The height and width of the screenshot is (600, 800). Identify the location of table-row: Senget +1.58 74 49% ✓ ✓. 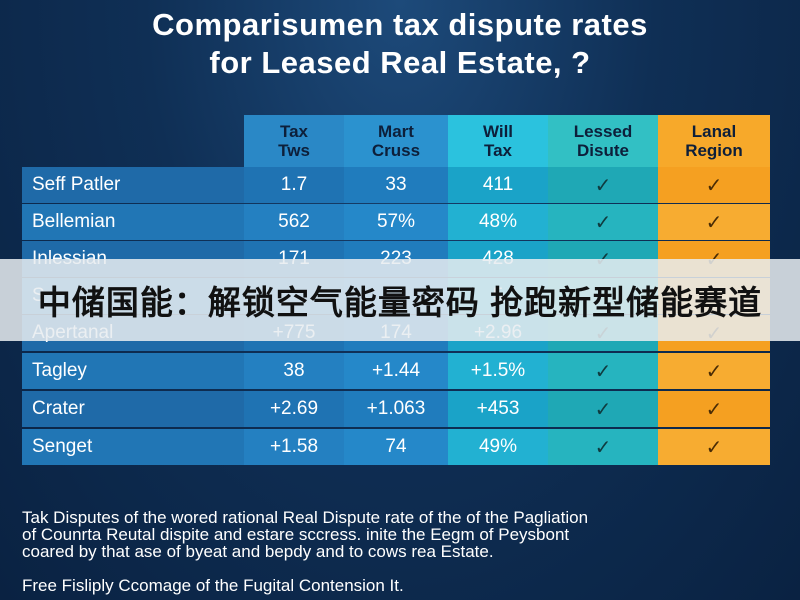
(396, 447).